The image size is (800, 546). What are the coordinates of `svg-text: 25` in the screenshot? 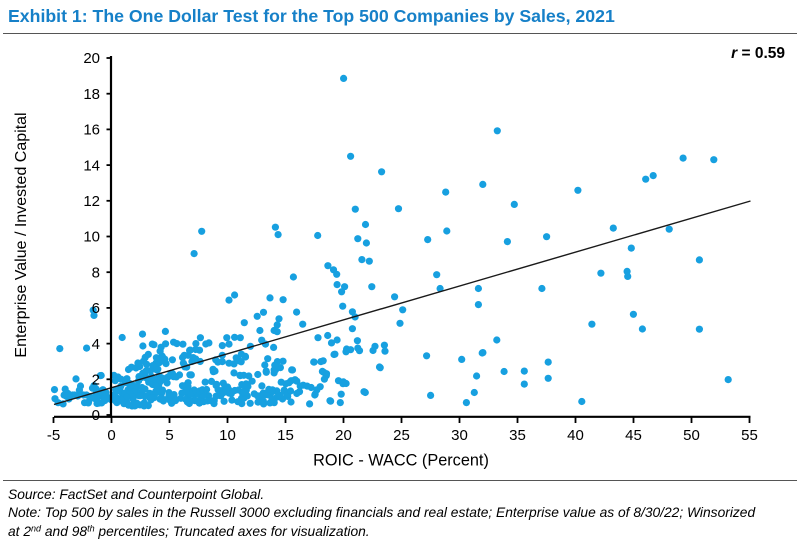 It's located at (401, 435).